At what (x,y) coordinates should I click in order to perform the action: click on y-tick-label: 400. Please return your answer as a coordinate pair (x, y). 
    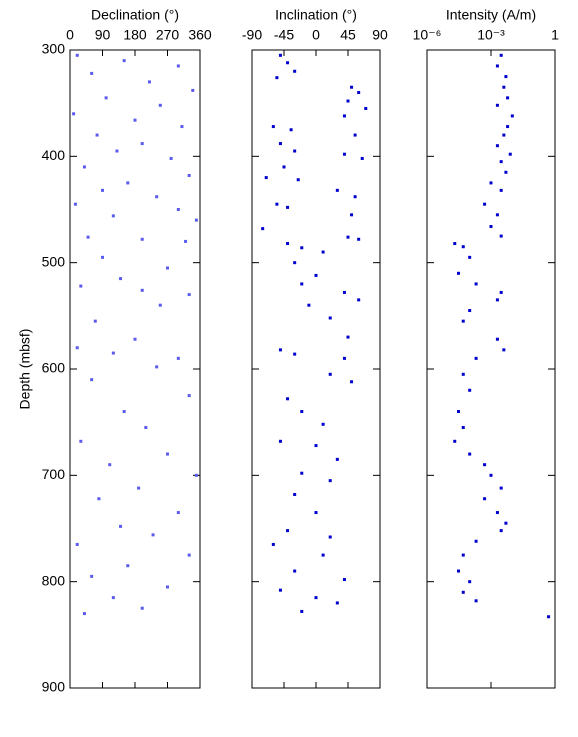
    Looking at the image, I should click on (54, 155).